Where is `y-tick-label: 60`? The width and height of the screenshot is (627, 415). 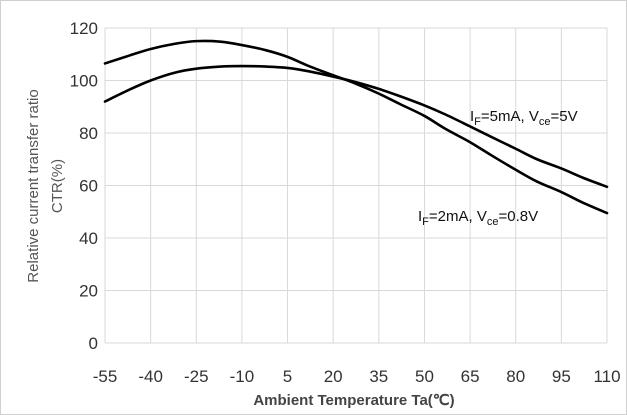
y-tick-label: 60 is located at coordinates (88, 186).